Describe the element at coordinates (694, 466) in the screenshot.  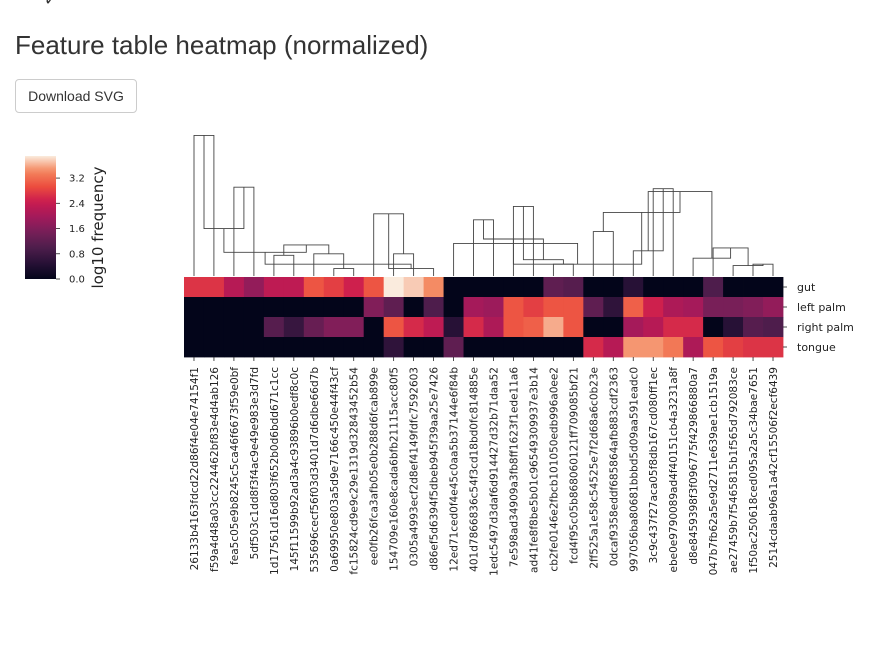
I see `column-label: d8e8459398f3f096775f429866880a7` at that location.